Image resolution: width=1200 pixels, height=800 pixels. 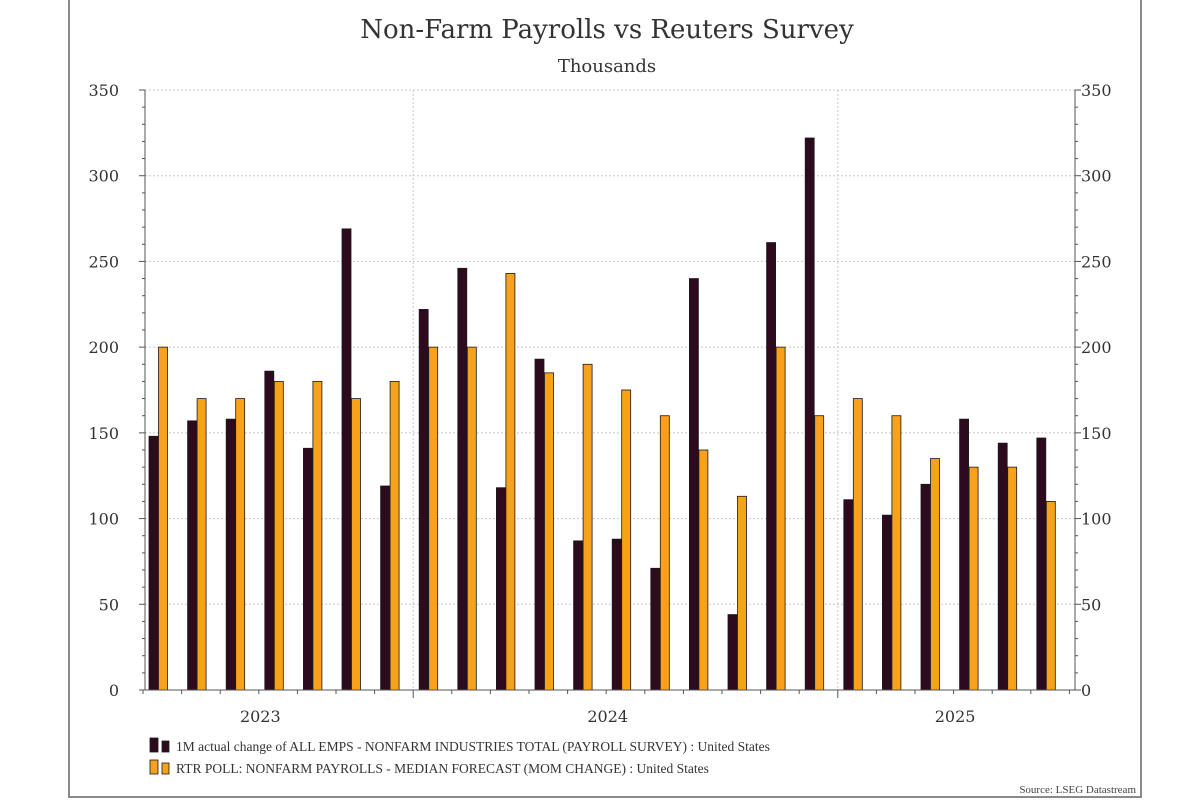 What do you see at coordinates (114, 690) in the screenshot?
I see `y-tick-label-left: 0` at bounding box center [114, 690].